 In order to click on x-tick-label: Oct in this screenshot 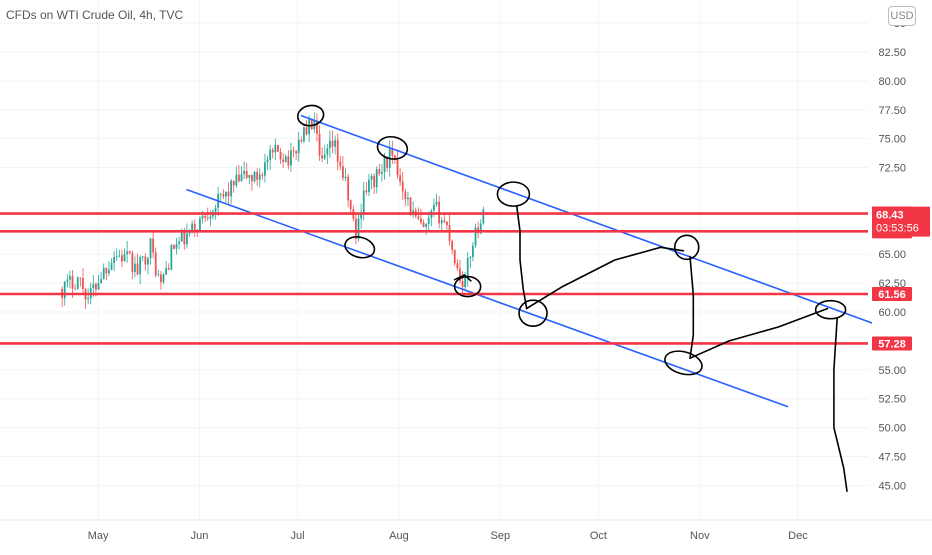, I will do `click(598, 536)`.